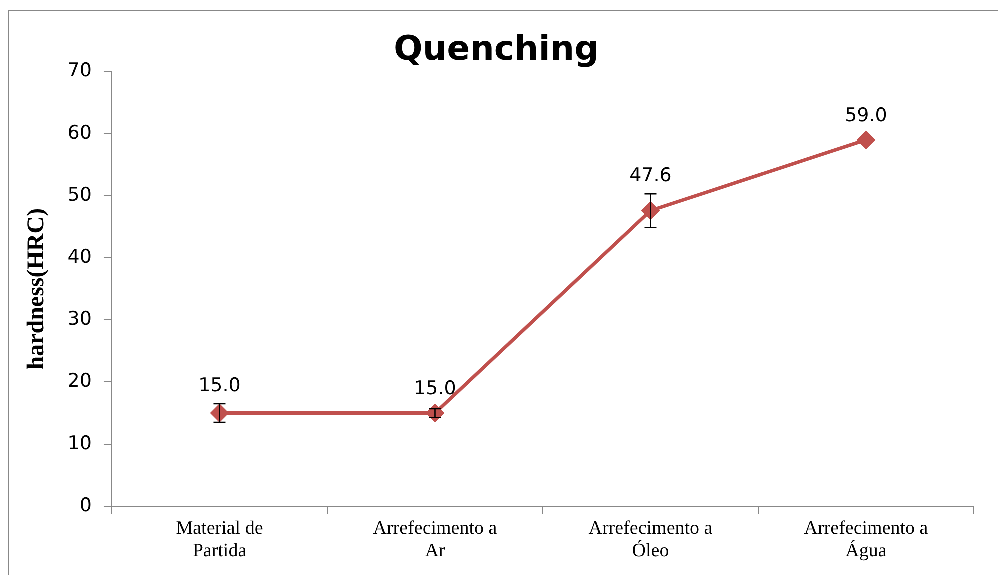  I want to click on data-label: 59.0, so click(866, 115).